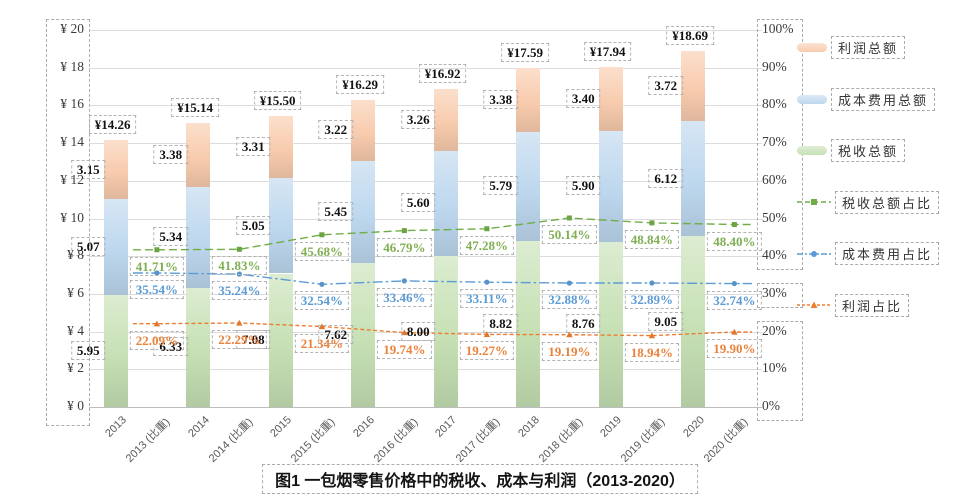  Describe the element at coordinates (116, 427) in the screenshot. I see `x-axis-label-0: 2013` at that location.